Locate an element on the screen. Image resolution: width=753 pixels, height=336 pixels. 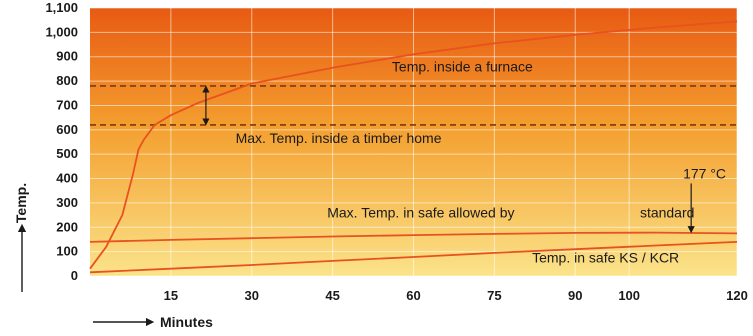
annotation-2: Max. Temp. in safe allowed by is located at coordinates (420, 213).